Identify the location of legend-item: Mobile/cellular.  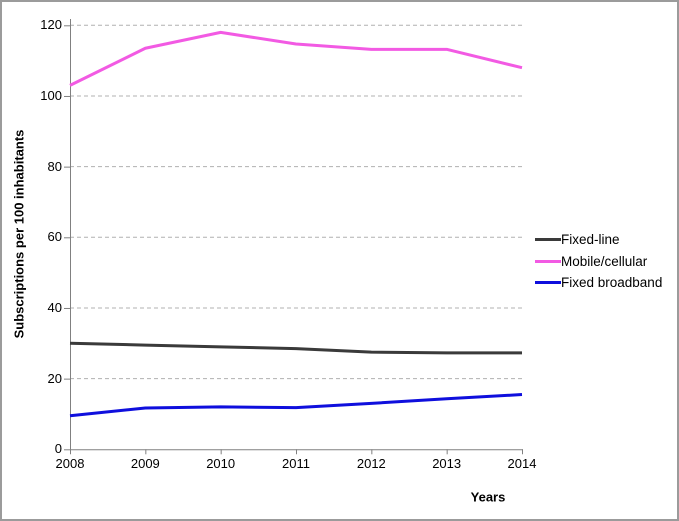
(598, 262).